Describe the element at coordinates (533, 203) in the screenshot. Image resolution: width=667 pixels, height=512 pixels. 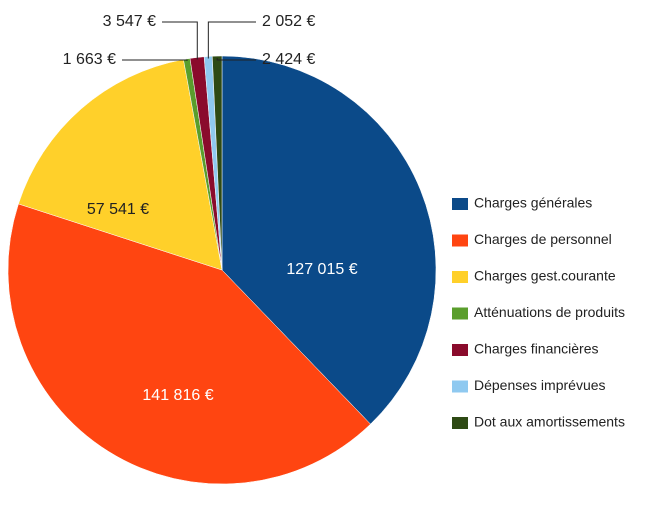
I see `legend-label: Charges générales` at that location.